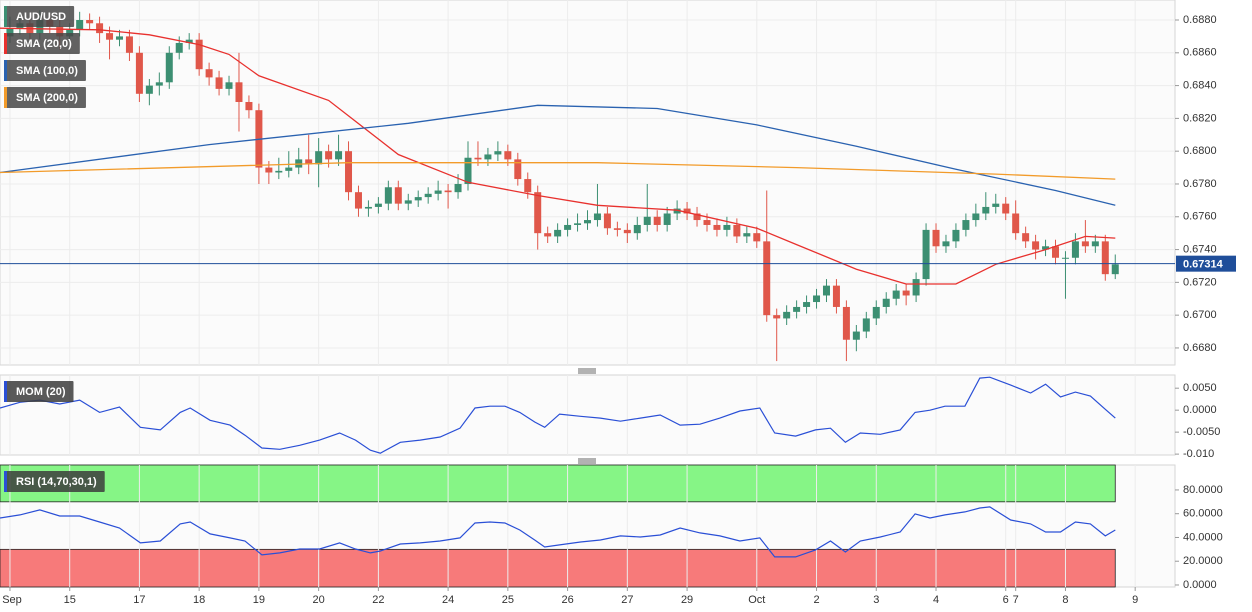 This screenshot has width=1252, height=612. I want to click on y-tick-label: 0.6880, so click(1200, 20).